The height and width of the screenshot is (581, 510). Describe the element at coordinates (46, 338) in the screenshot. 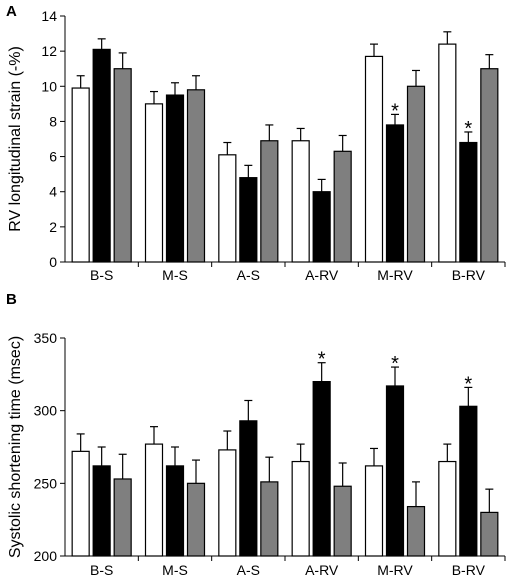

I see `y-tick-label: 350` at that location.